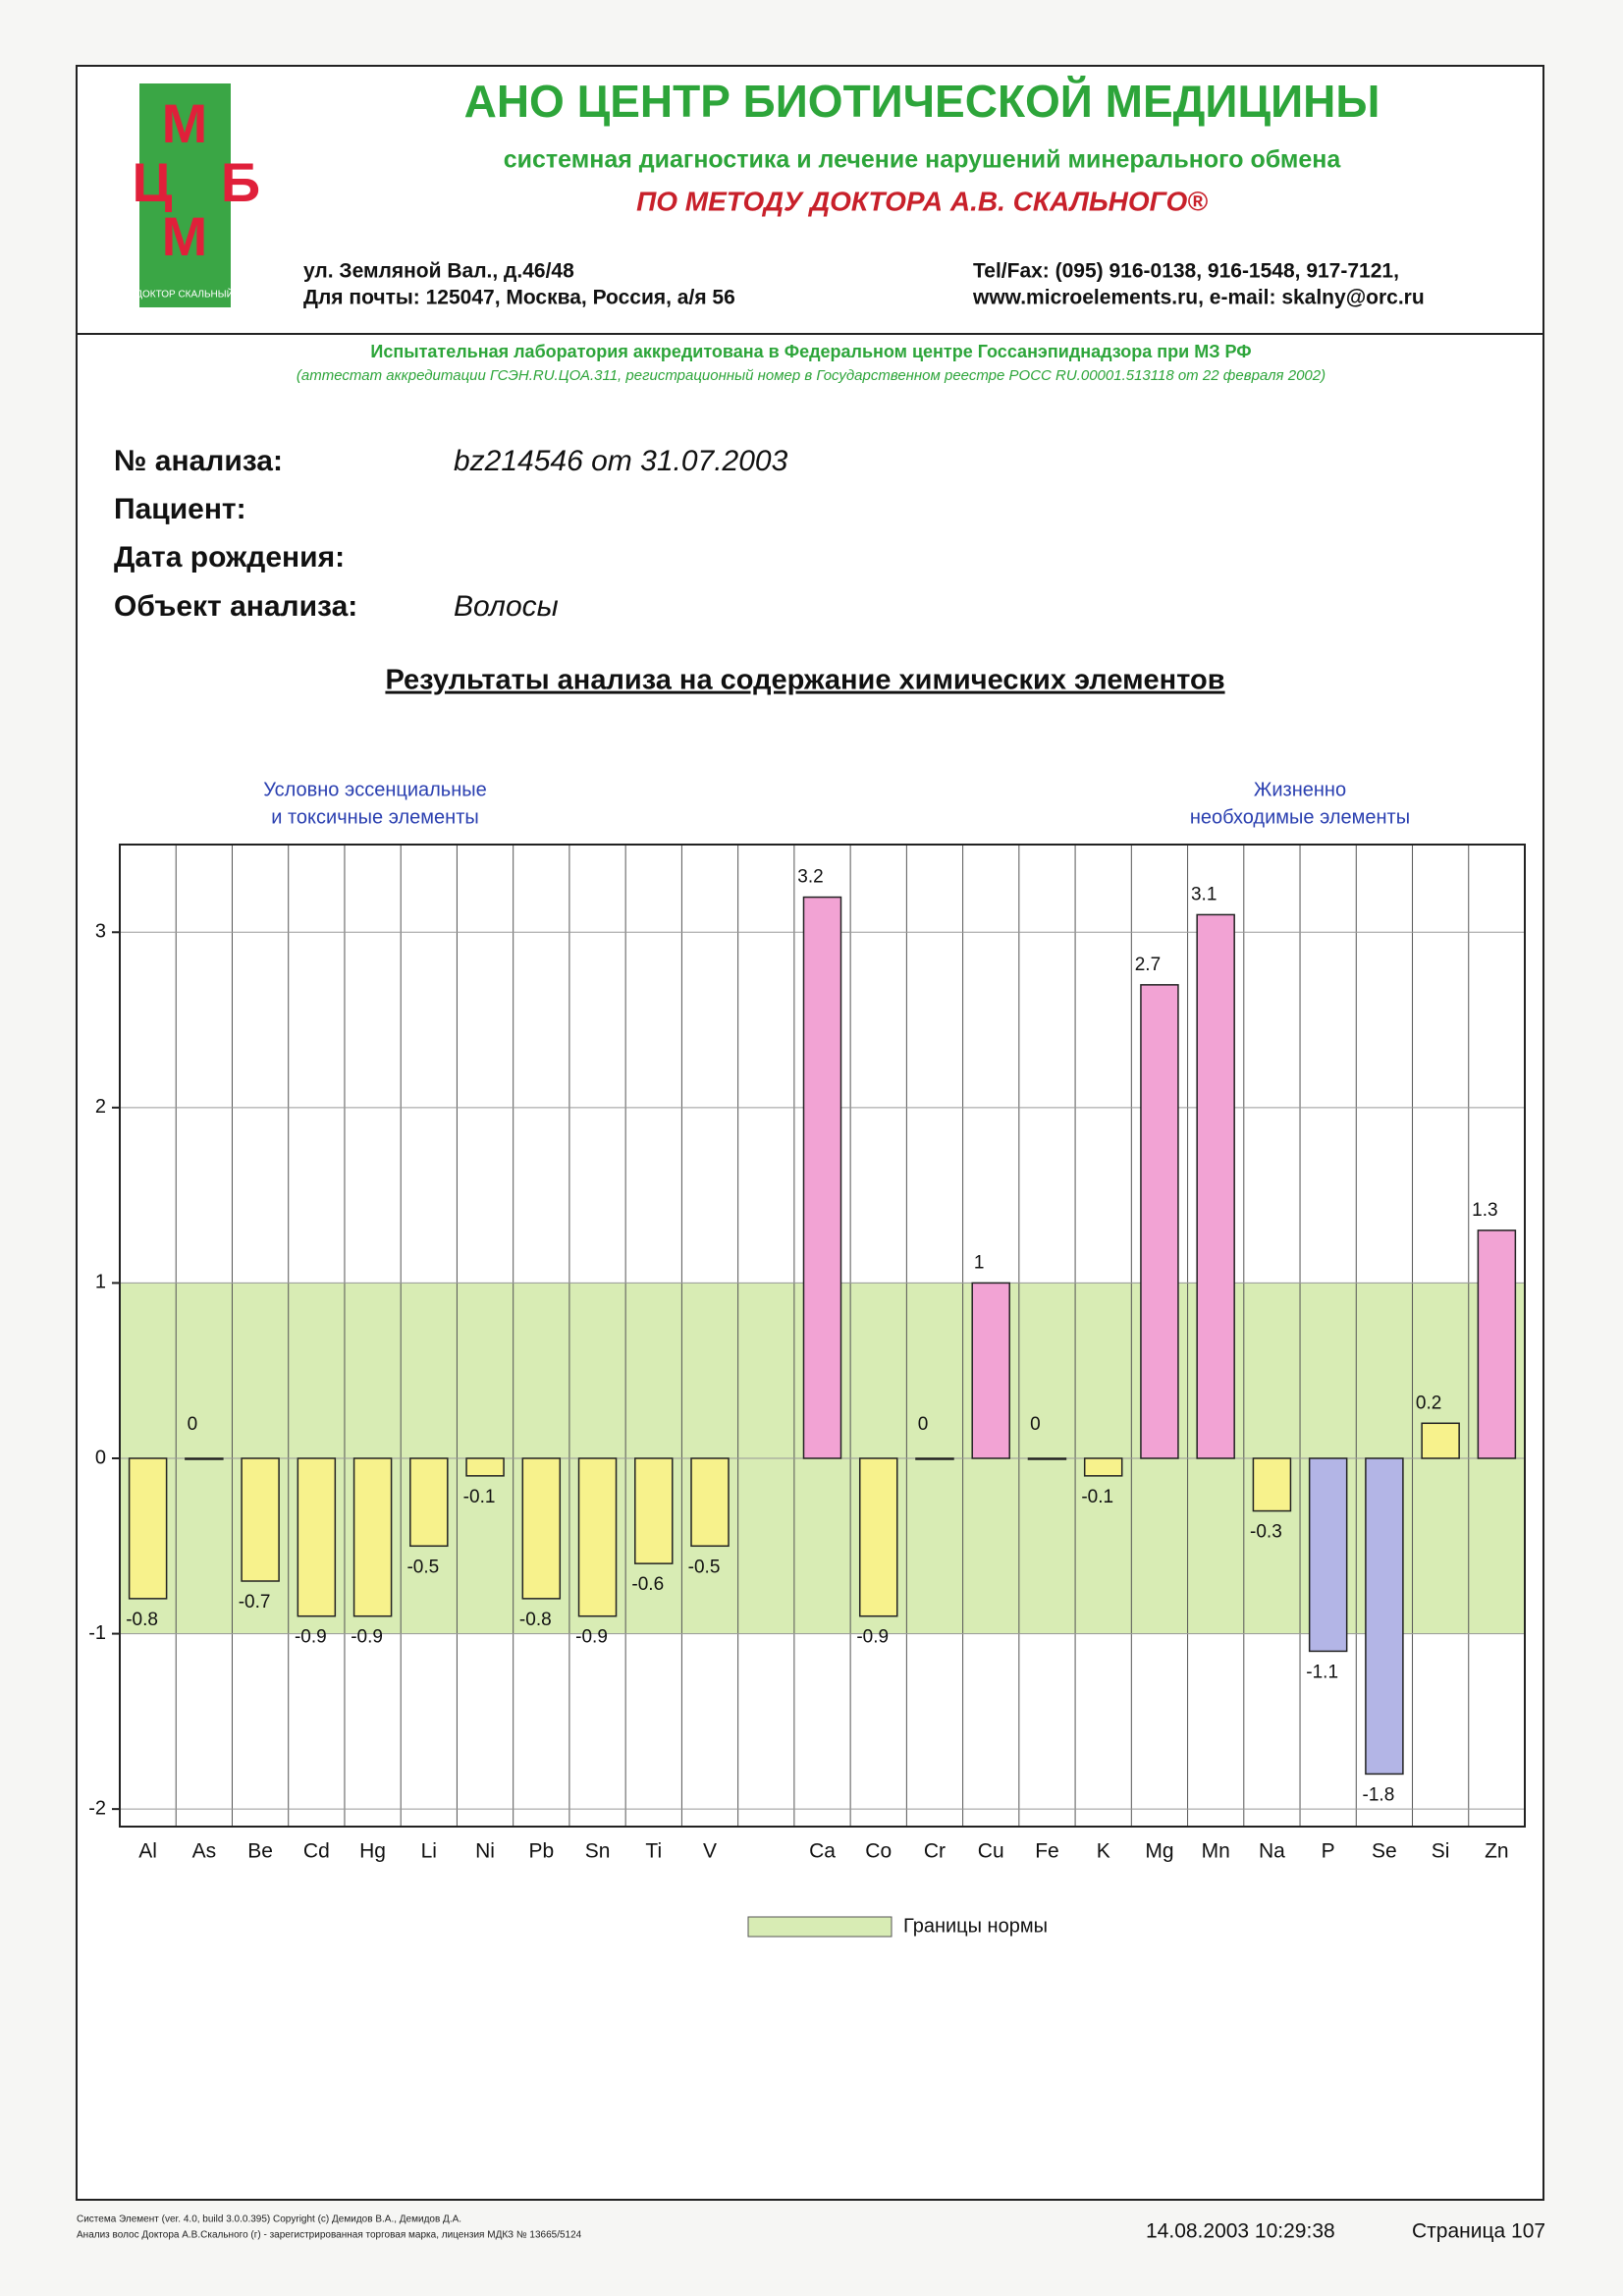  Describe the element at coordinates (1216, 1851) in the screenshot. I see `x-tick-label: Mn` at that location.